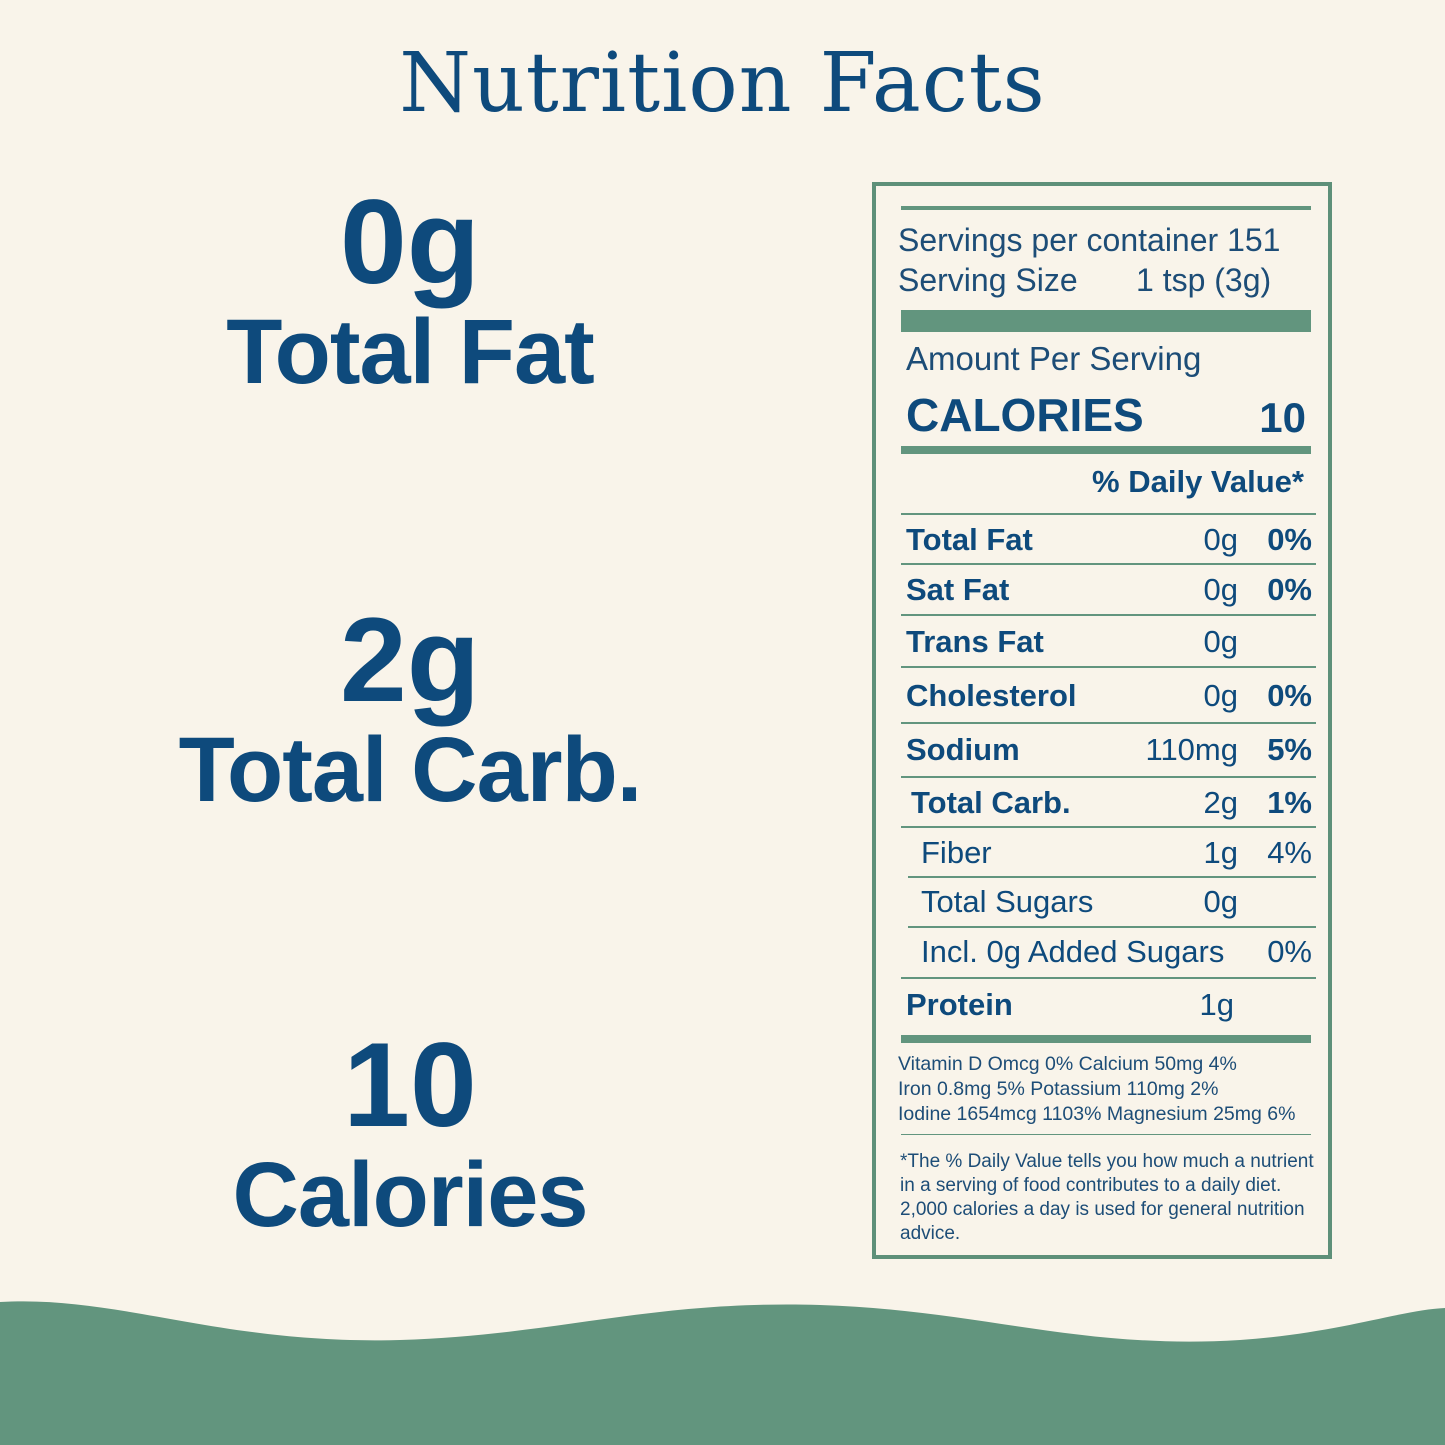  What do you see at coordinates (958, 589) in the screenshot?
I see `nutrient-name: Sat Fat` at bounding box center [958, 589].